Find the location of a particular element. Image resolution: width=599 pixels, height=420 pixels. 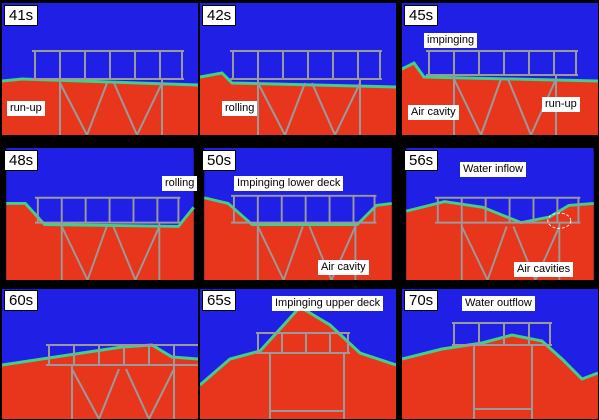

panel-70s: 70s Water outflow is located at coordinates (500, 354).